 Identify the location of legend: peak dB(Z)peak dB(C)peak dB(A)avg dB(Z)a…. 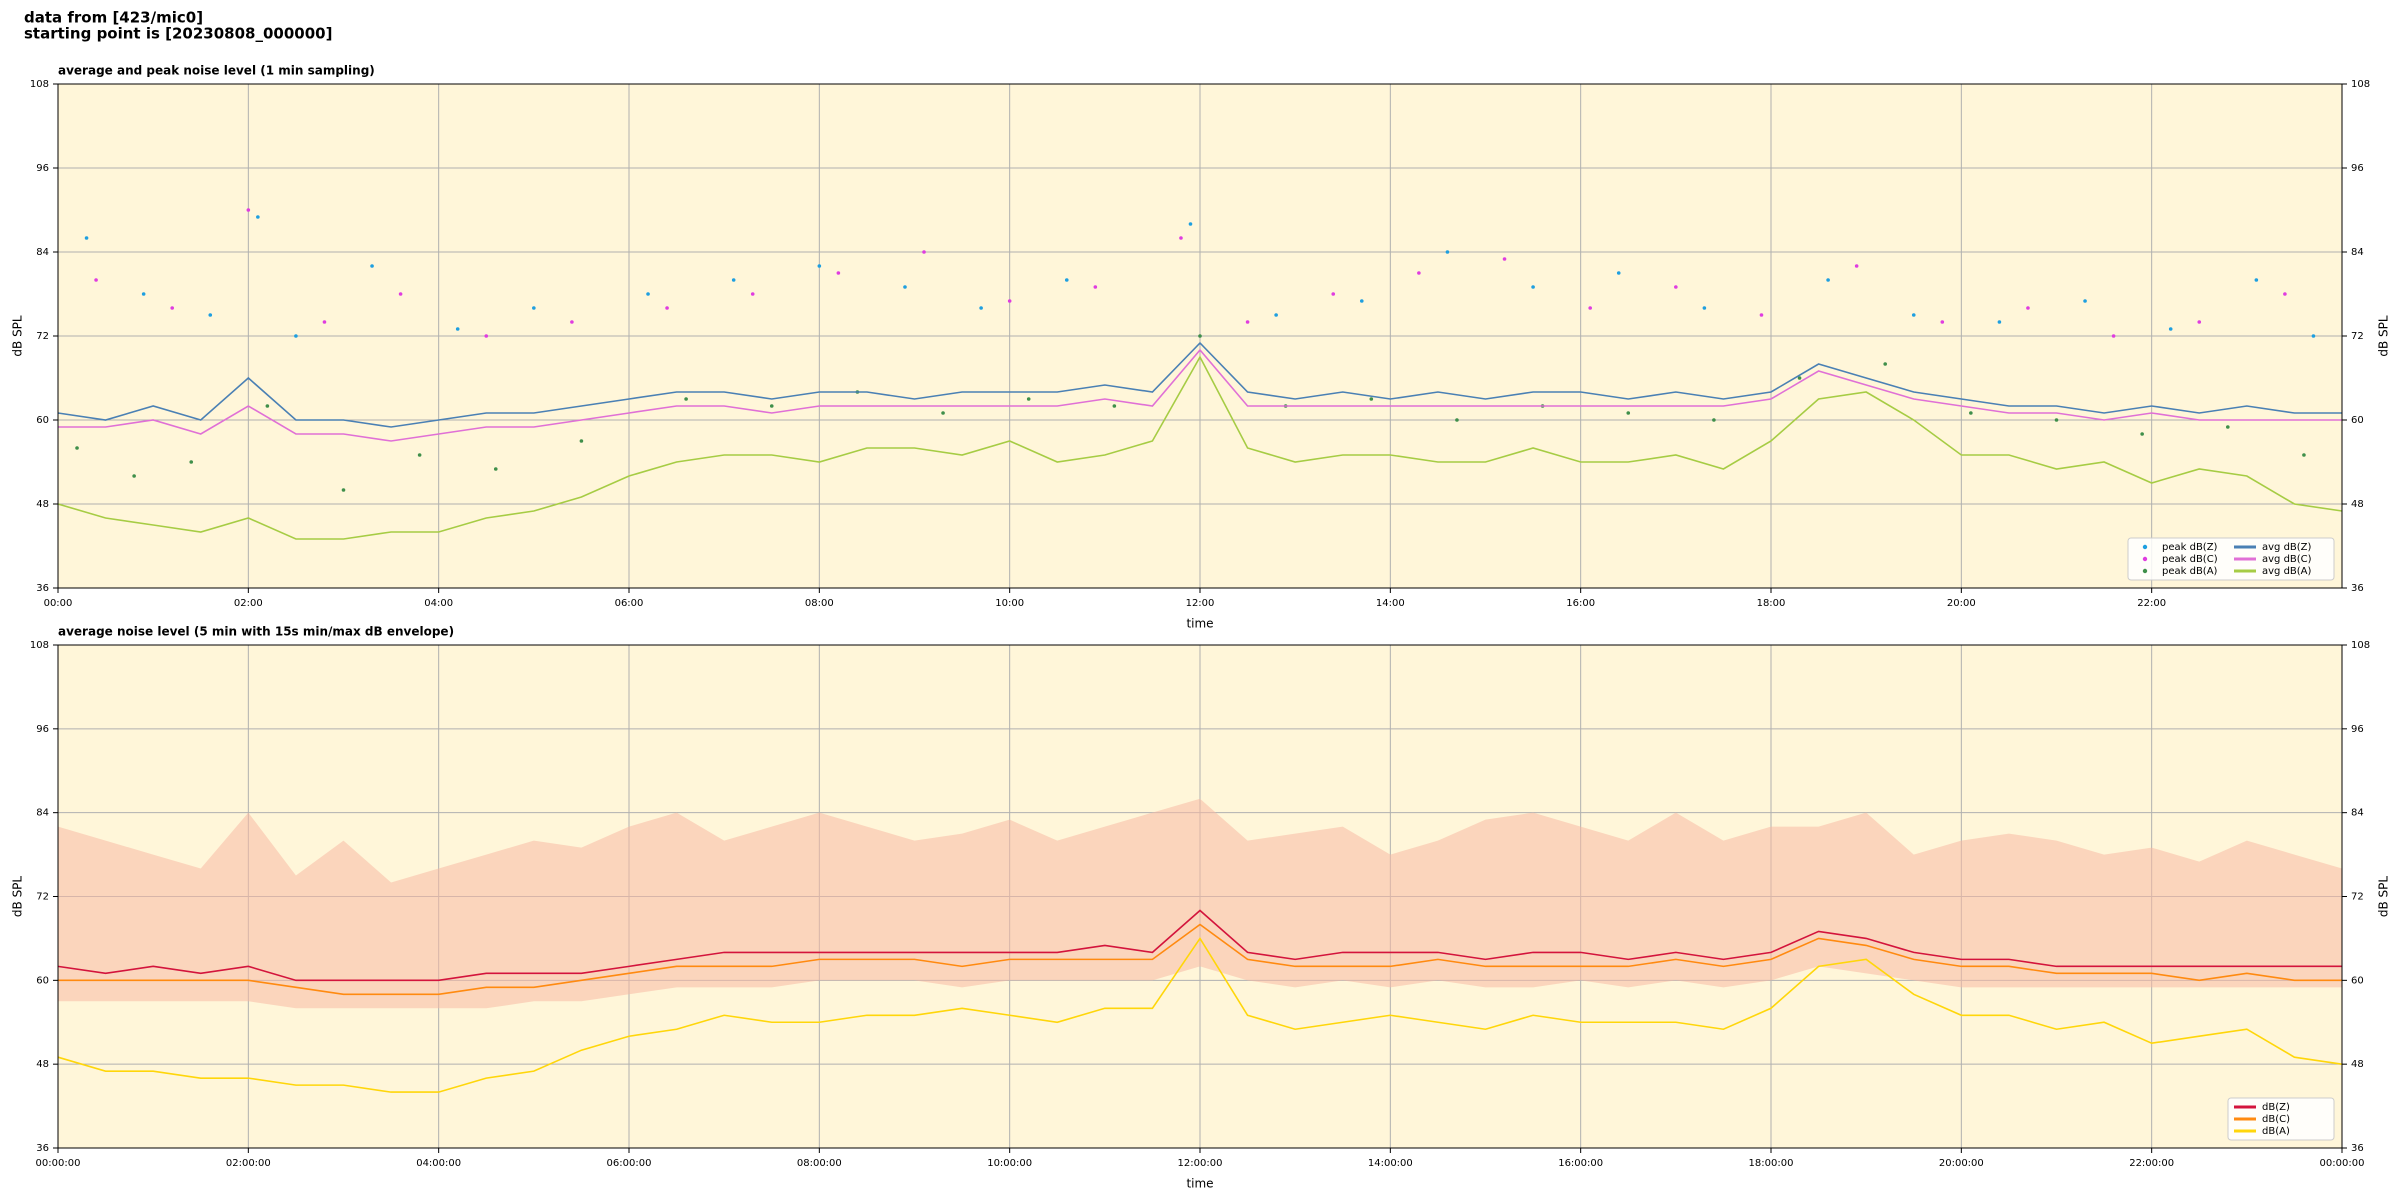
(2231, 559).